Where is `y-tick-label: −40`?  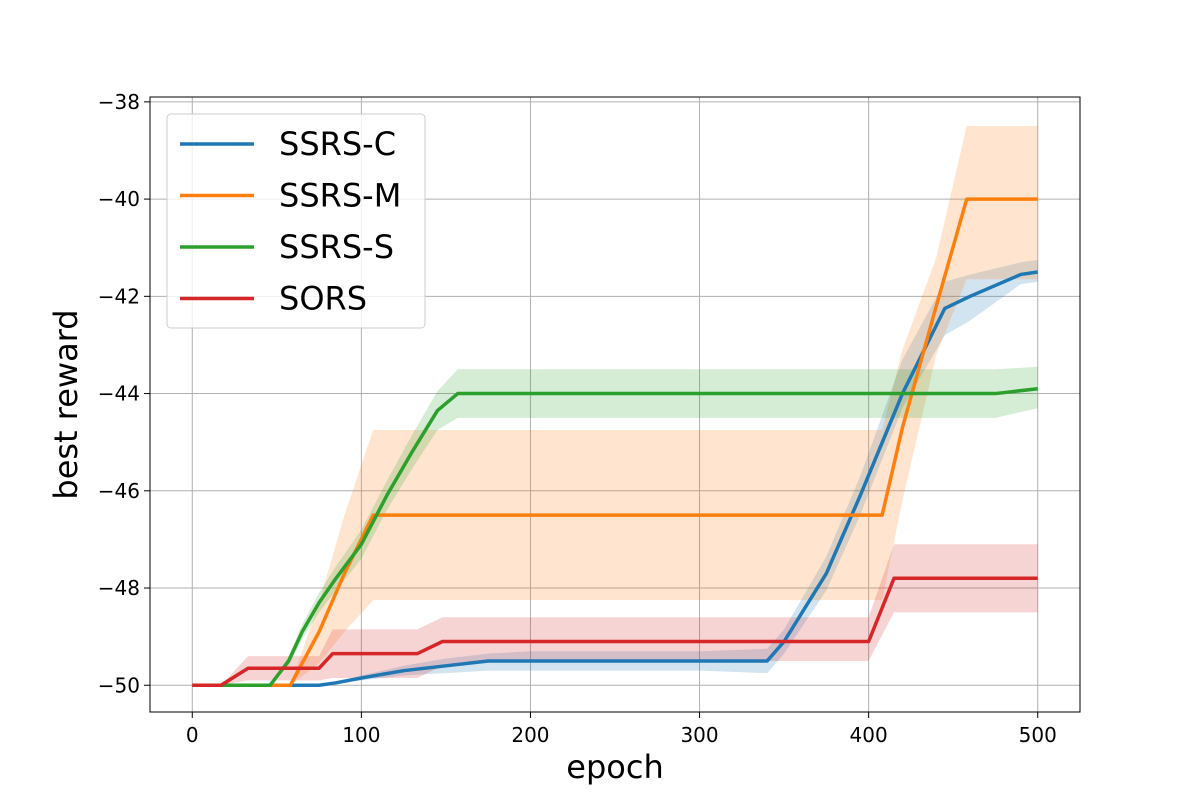 y-tick-label: −40 is located at coordinates (119, 199).